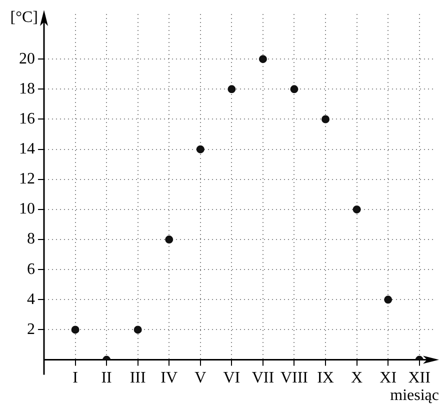 This screenshot has width=443, height=415. I want to click on x-tick-label: VIII, so click(294, 378).